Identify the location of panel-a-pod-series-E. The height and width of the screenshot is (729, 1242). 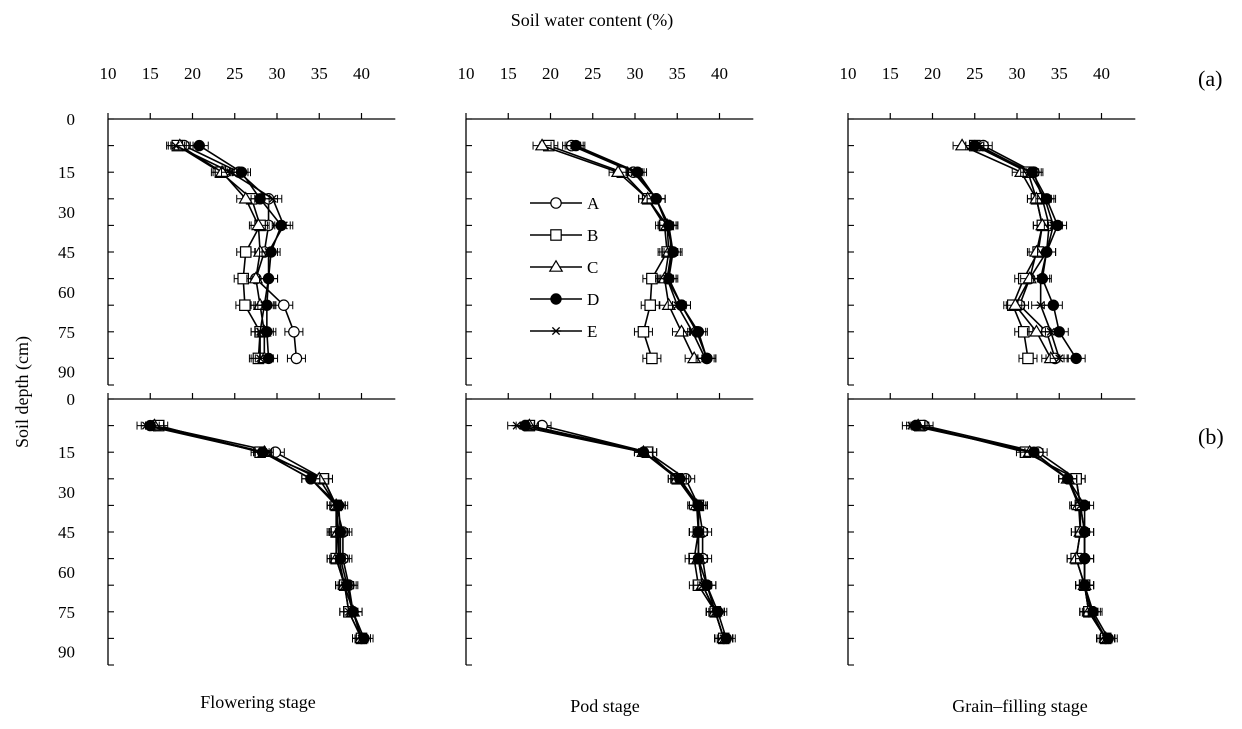
(639, 252).